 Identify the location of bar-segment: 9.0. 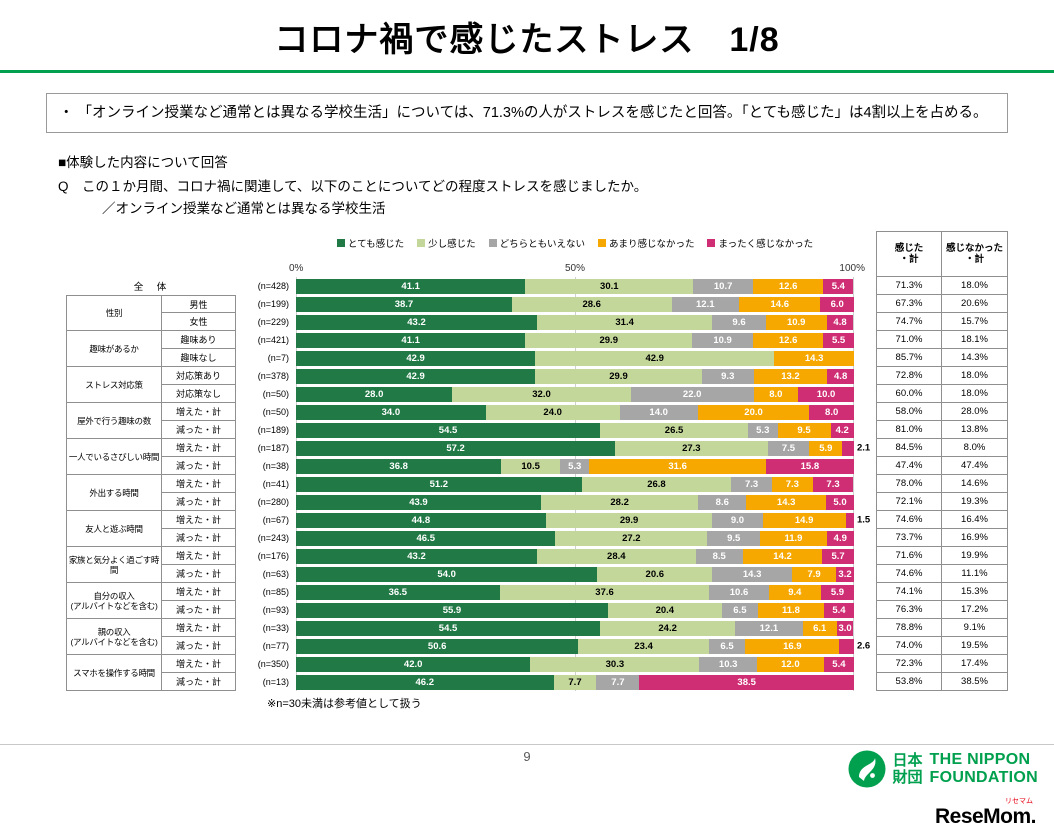
(737, 520).